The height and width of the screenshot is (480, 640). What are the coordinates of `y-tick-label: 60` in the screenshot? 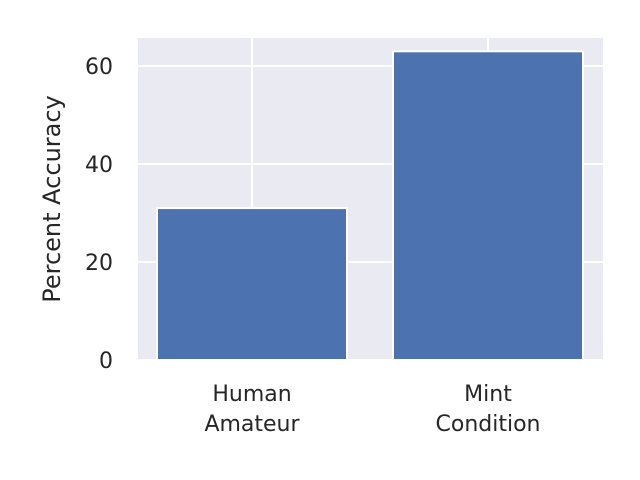 It's located at (99, 67).